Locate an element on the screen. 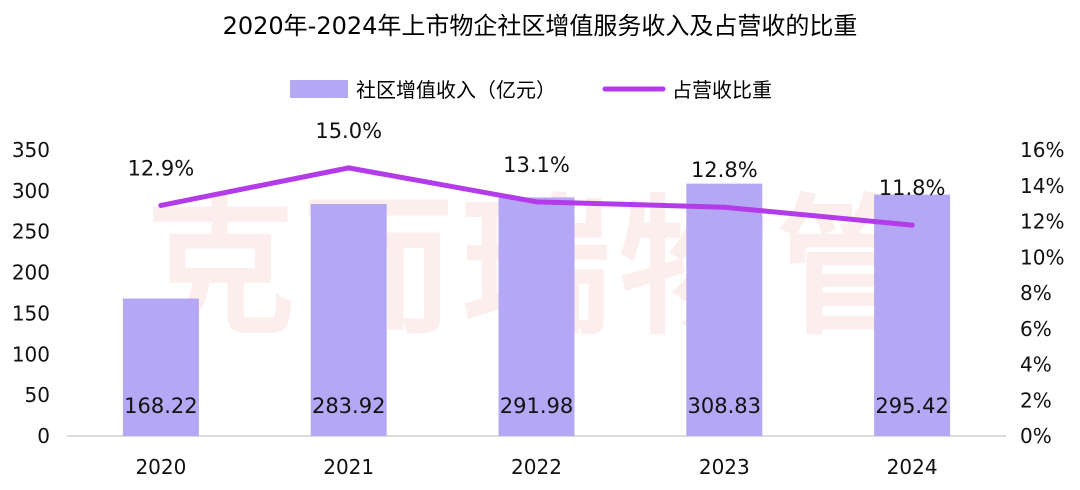 The width and height of the screenshot is (1080, 490). y-left-tick-label: 250 is located at coordinates (31, 232).